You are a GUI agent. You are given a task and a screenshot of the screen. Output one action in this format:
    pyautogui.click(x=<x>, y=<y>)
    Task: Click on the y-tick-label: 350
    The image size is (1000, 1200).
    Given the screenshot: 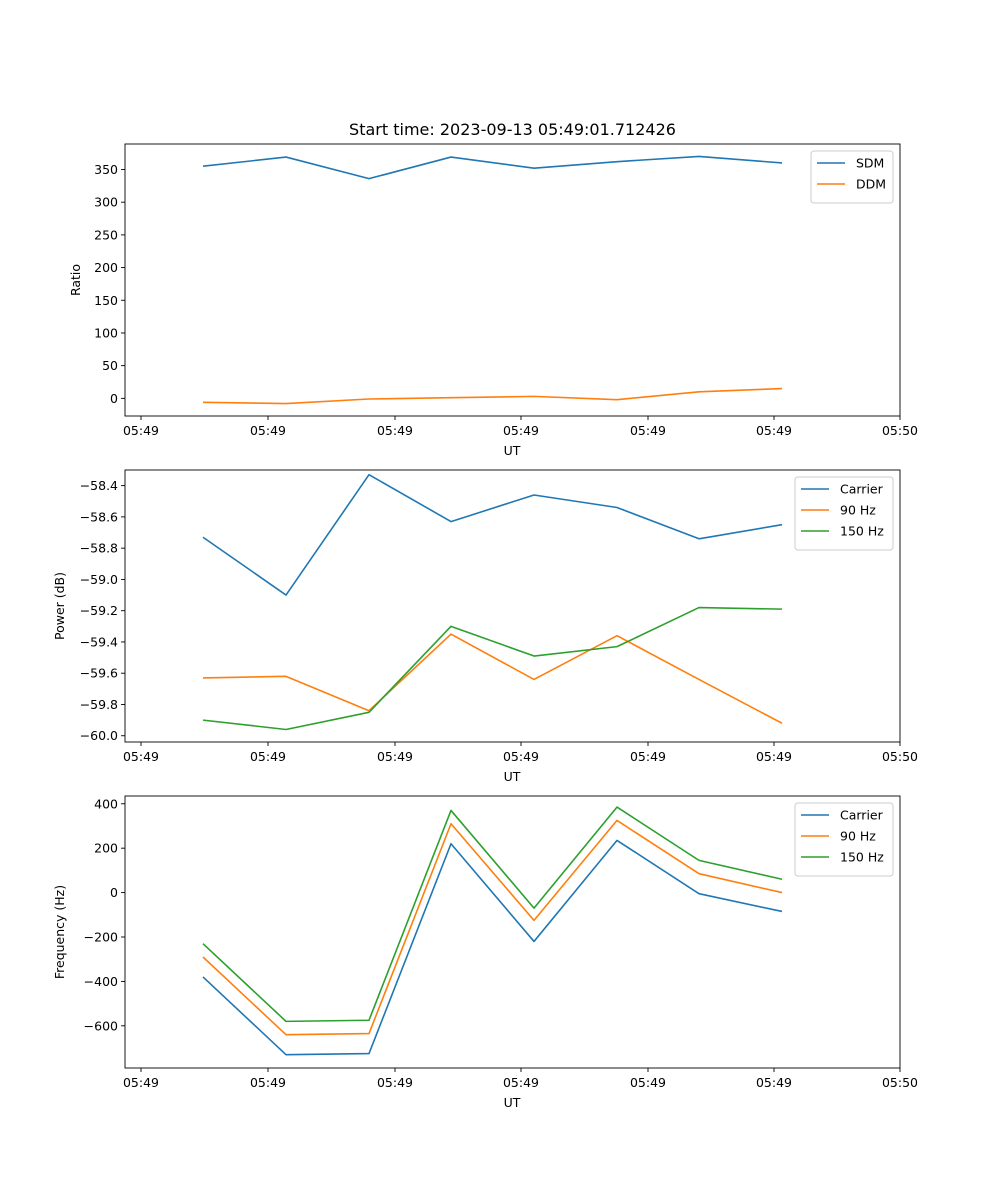 What is the action you would take?
    pyautogui.click(x=106, y=169)
    